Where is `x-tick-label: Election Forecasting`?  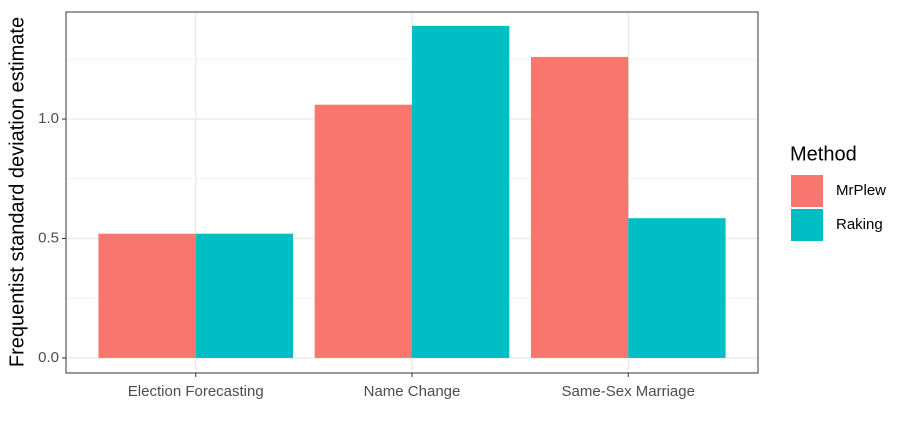 x-tick-label: Election Forecasting is located at coordinates (196, 391).